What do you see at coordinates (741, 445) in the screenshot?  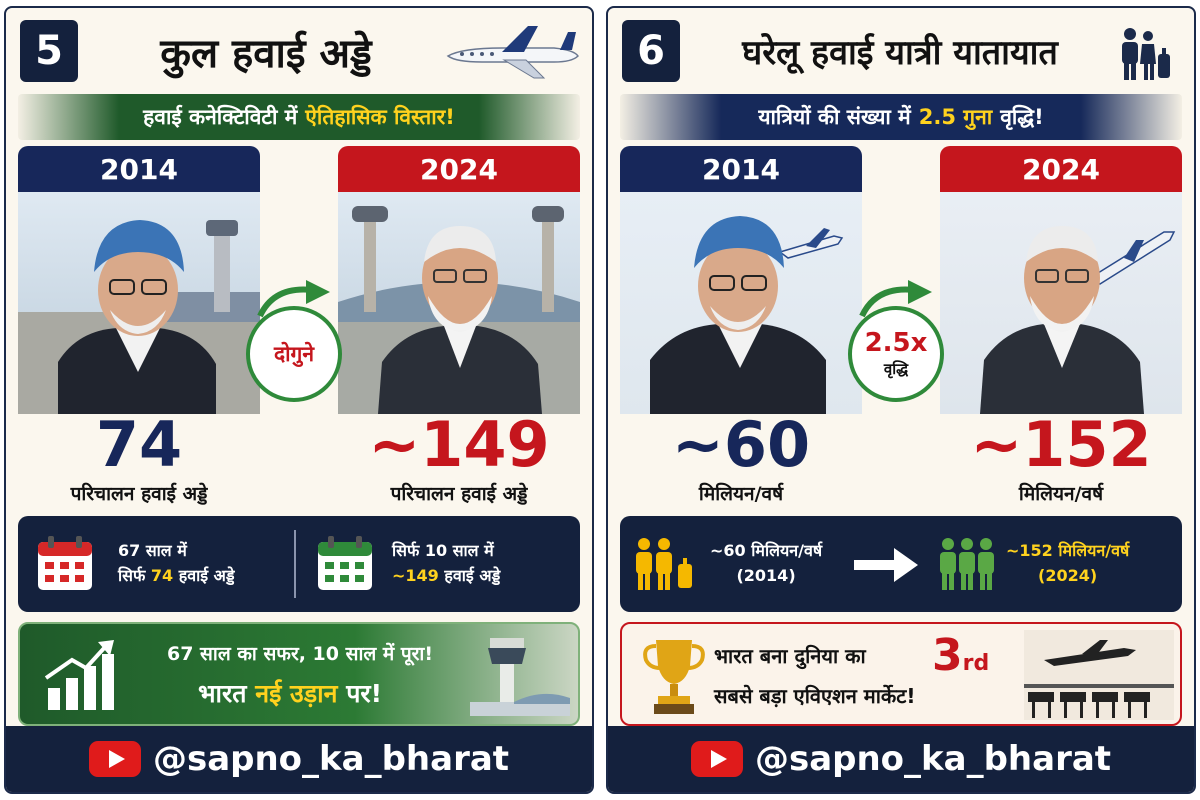 I see `passenger-count-2014: ~60` at bounding box center [741, 445].